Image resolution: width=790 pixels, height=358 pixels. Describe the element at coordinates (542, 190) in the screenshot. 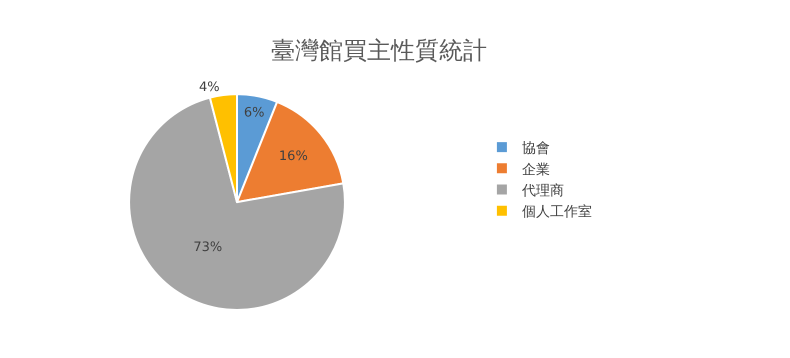

I see `legend-label: 代理商` at that location.